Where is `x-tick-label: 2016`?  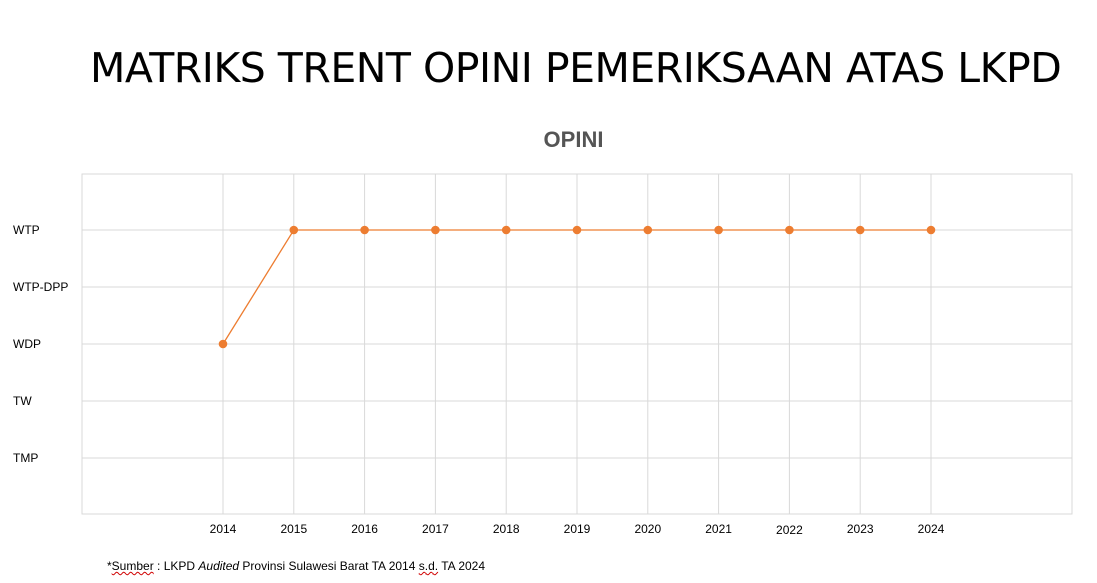 x-tick-label: 2016 is located at coordinates (364, 529).